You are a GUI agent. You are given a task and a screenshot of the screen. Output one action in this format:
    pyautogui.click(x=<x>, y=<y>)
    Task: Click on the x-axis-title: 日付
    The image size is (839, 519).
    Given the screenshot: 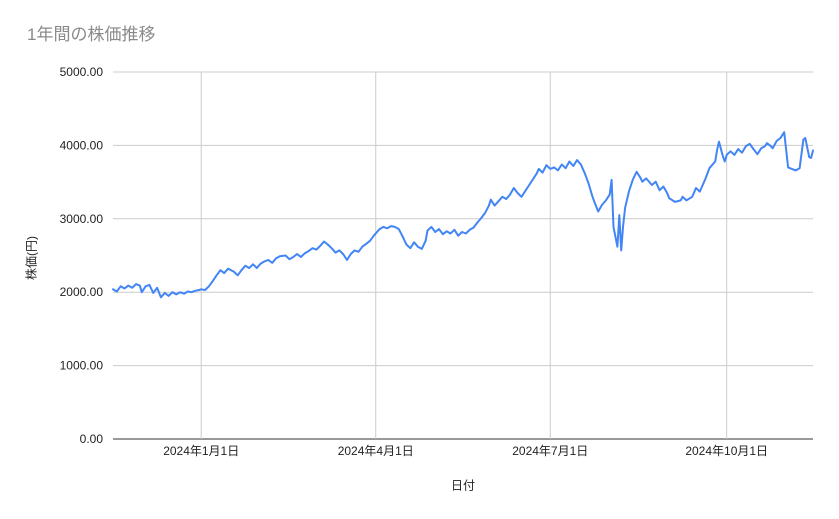 What is the action you would take?
    pyautogui.click(x=463, y=485)
    